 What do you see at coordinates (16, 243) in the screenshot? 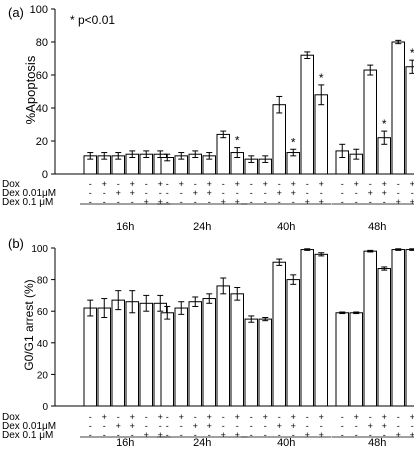
I see `panel-b-label: (b)` at bounding box center [16, 243].